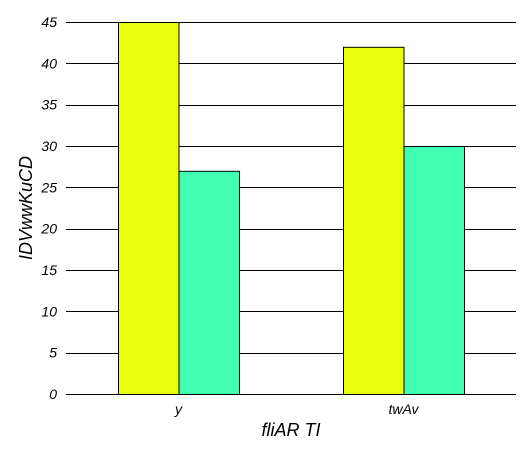 The height and width of the screenshot is (456, 532). Describe the element at coordinates (297, 409) in the screenshot. I see `x-tick-labels: y twAv` at that location.